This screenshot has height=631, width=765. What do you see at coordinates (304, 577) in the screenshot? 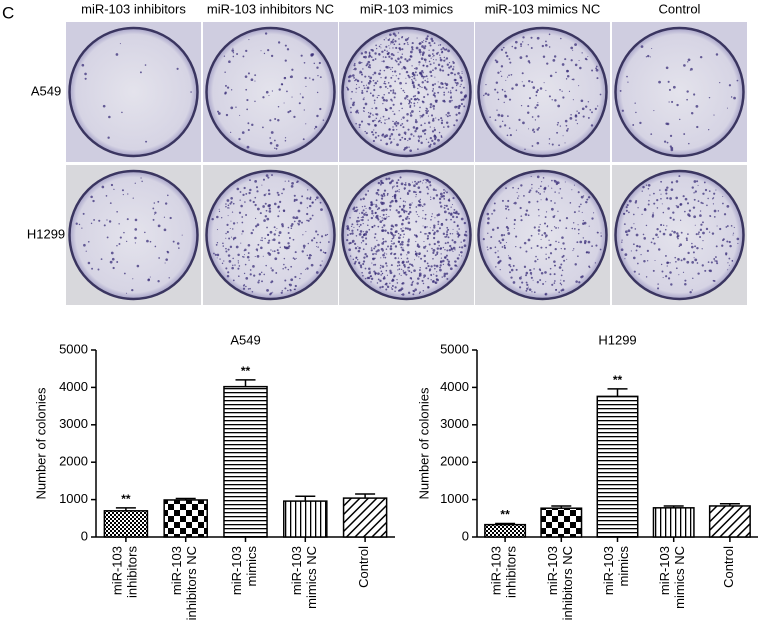
I see `x-tick-label: miR-103mimics NC` at bounding box center [304, 577].